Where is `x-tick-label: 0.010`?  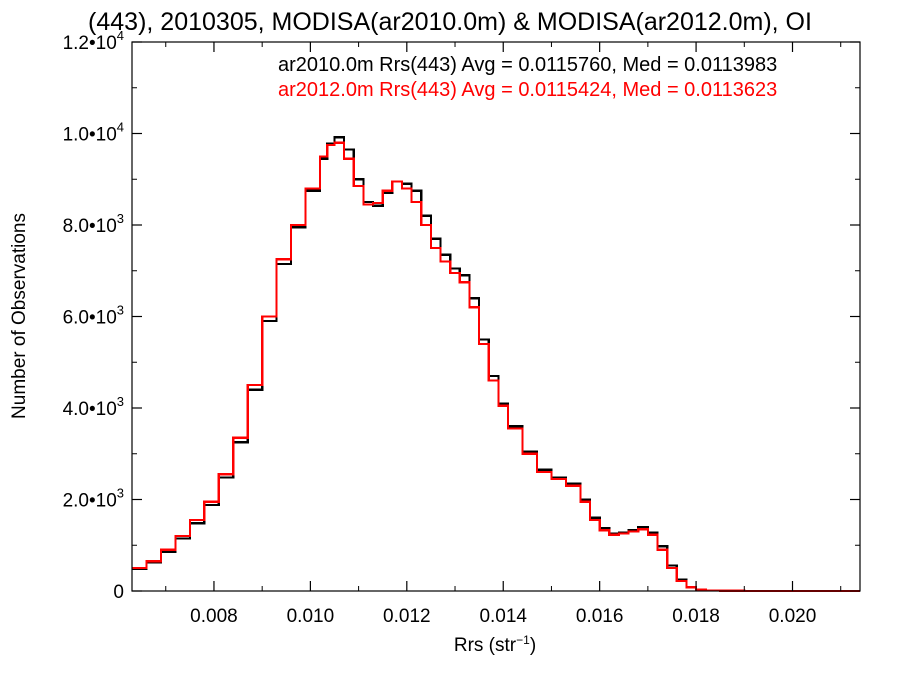 x-tick-label: 0.010 is located at coordinates (311, 616).